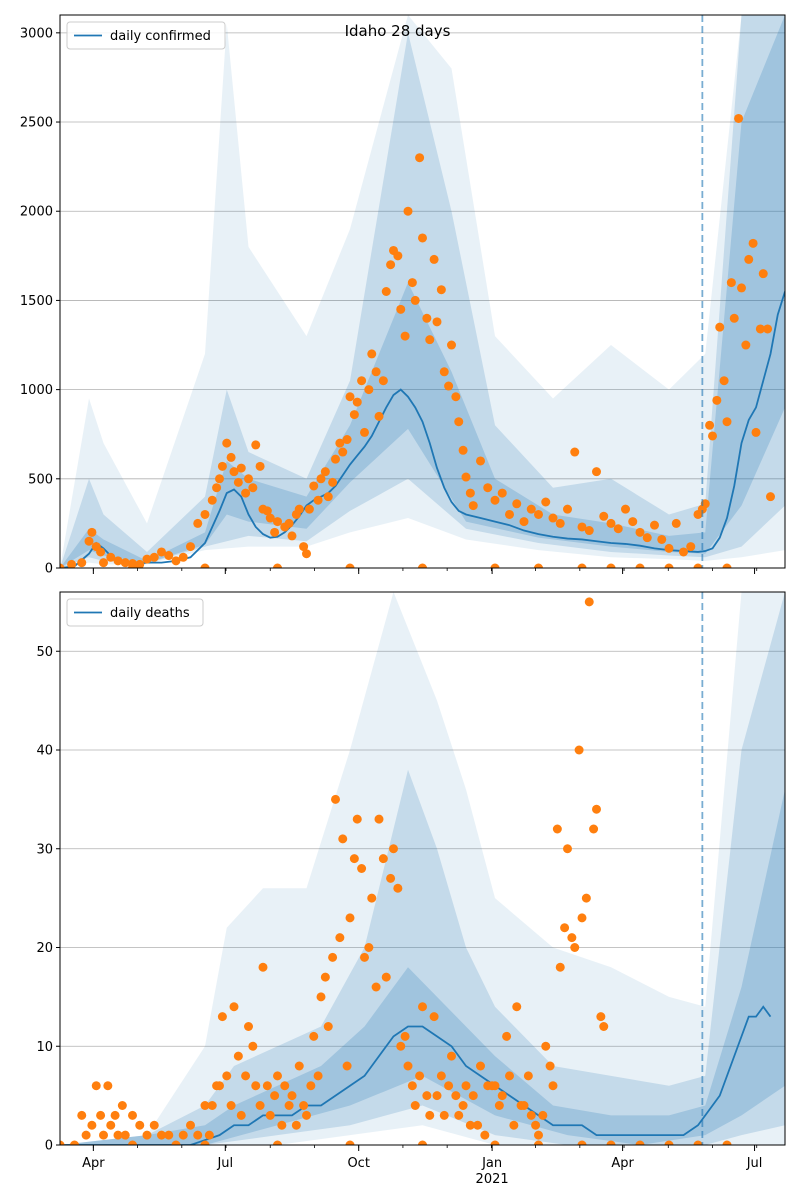  What do you see at coordinates (622, 1163) in the screenshot?
I see `x-tick-label: Apr` at bounding box center [622, 1163].